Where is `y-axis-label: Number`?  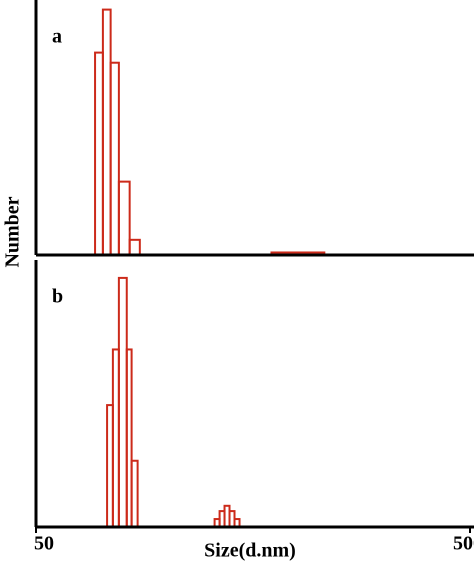 y-axis-label: Number is located at coordinates (13, 231).